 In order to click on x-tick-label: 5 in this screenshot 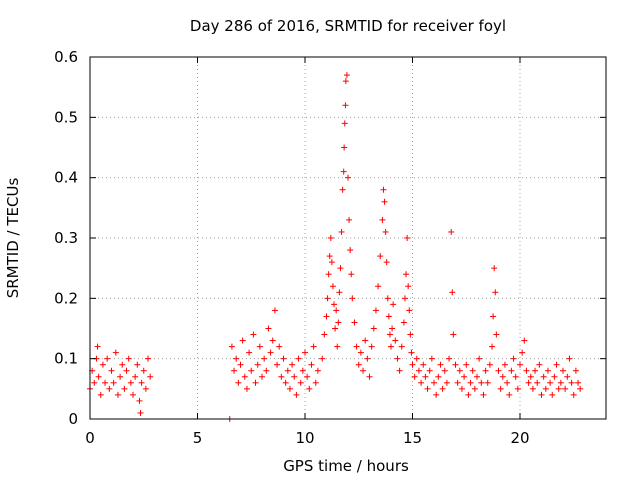, I will do `click(198, 438)`.